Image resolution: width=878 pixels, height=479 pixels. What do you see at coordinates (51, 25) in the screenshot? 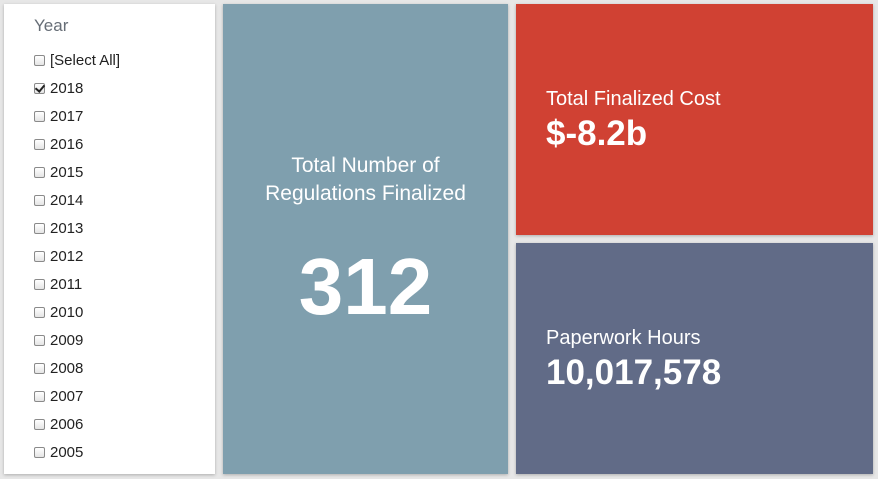
I see `year-filter-title: Year` at bounding box center [51, 25].